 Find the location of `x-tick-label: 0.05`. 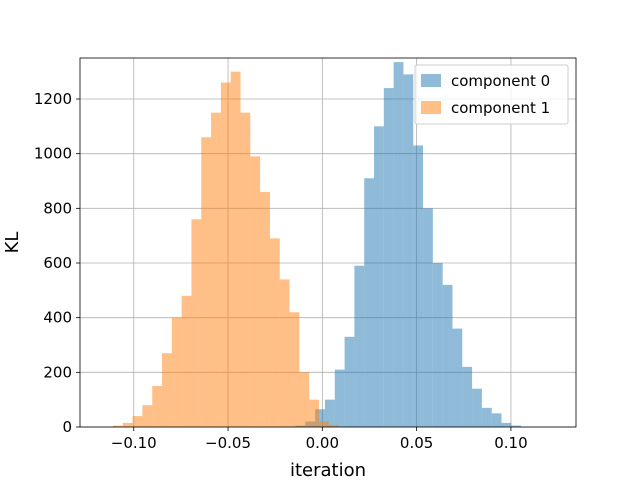

x-tick-label: 0.05 is located at coordinates (416, 443).